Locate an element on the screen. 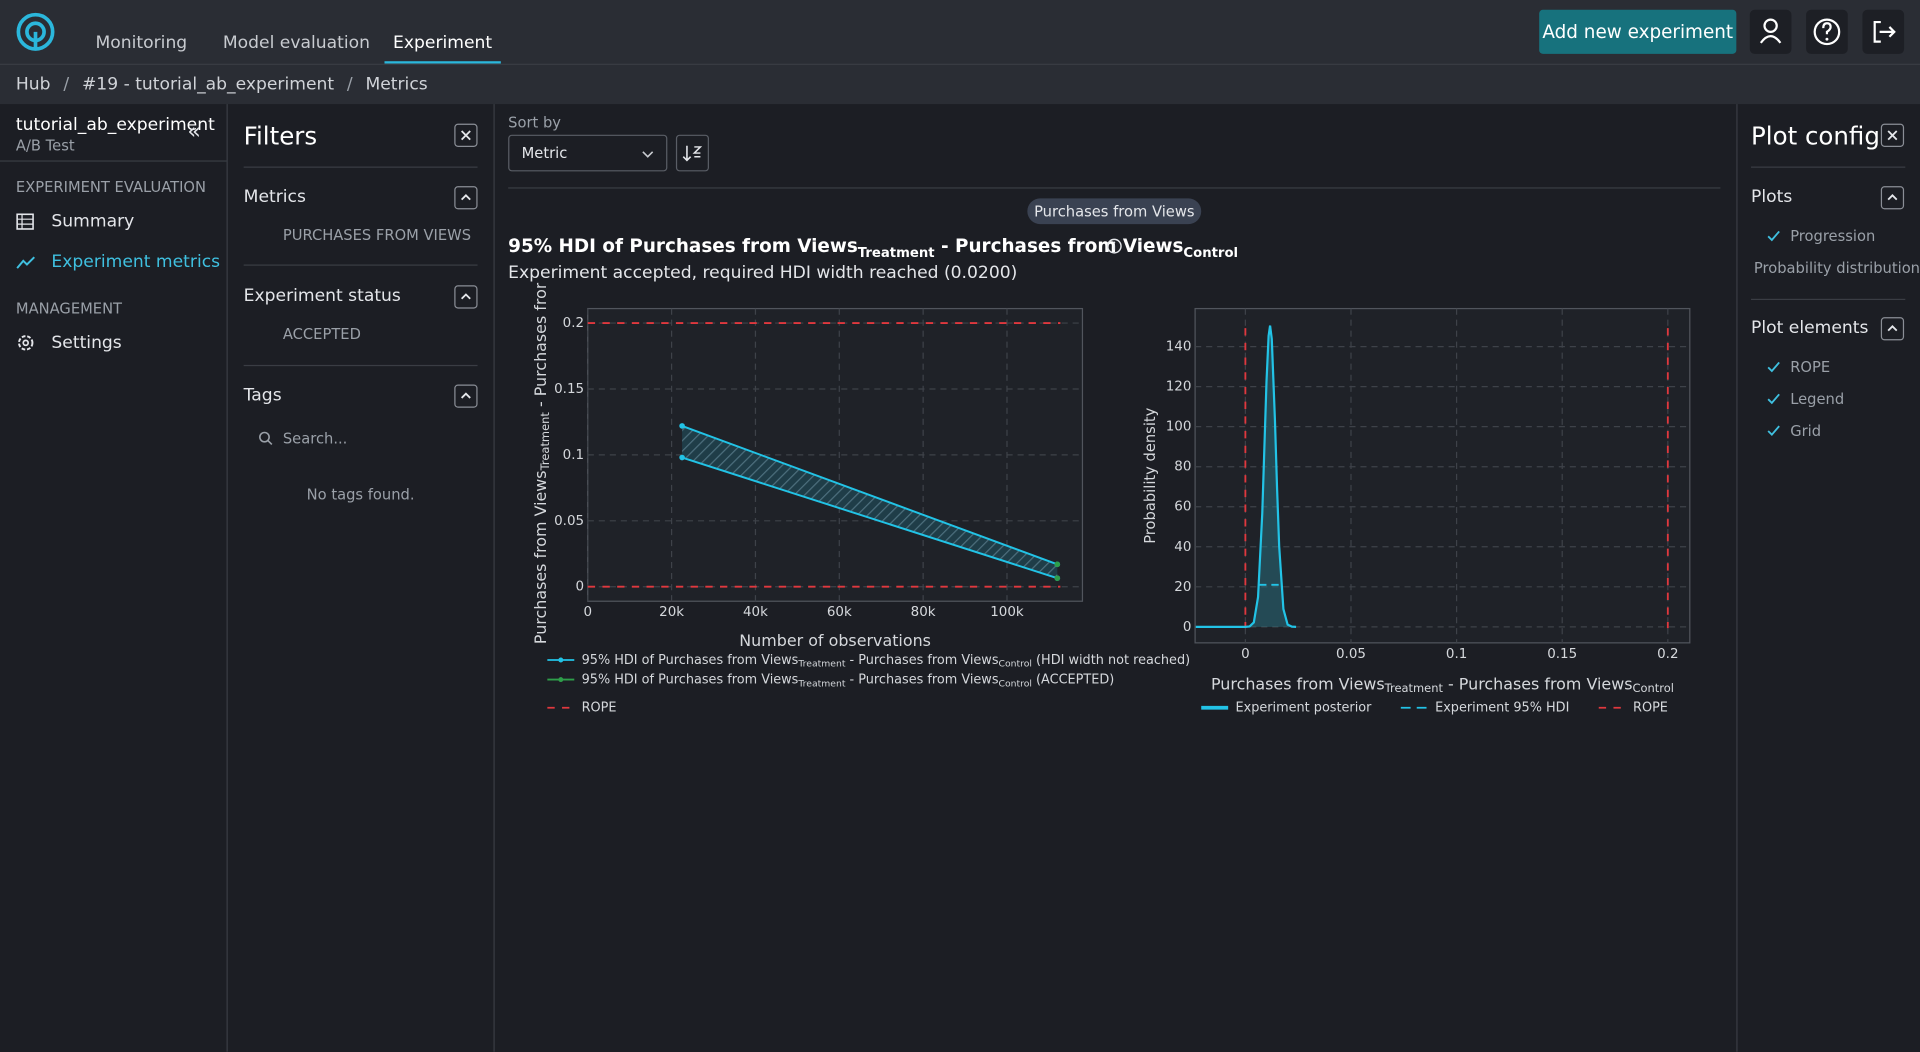 Image resolution: width=1920 pixels, height=1052 pixels. nav-tab: Experiment is located at coordinates (443, 43).